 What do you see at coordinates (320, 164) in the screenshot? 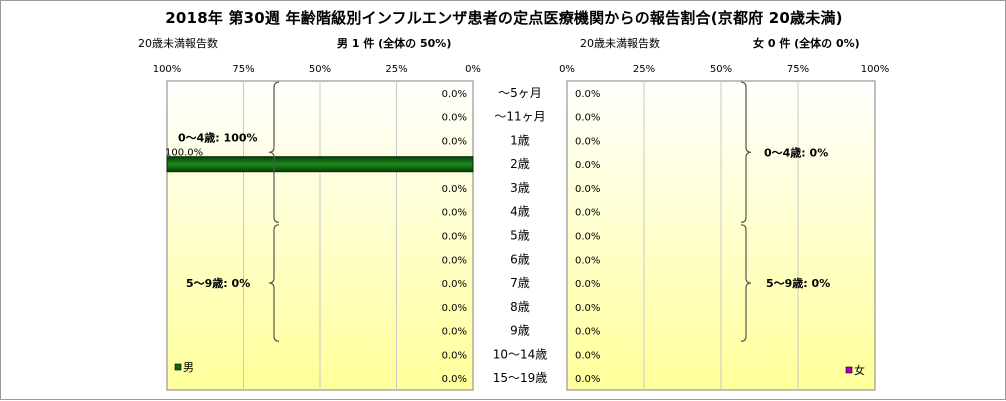
I see `male-bar` at bounding box center [320, 164].